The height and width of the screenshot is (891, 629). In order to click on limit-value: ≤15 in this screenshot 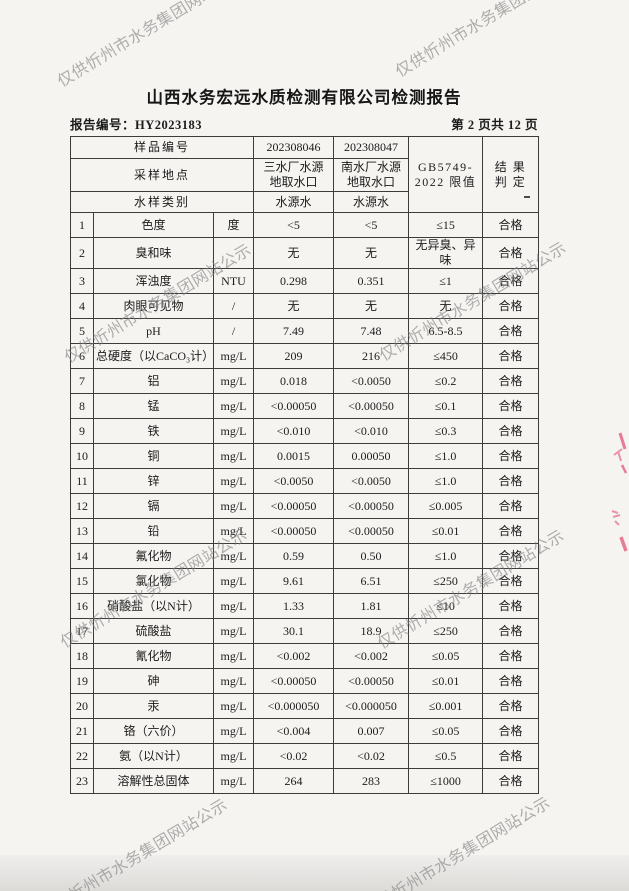, I will do `click(446, 225)`.